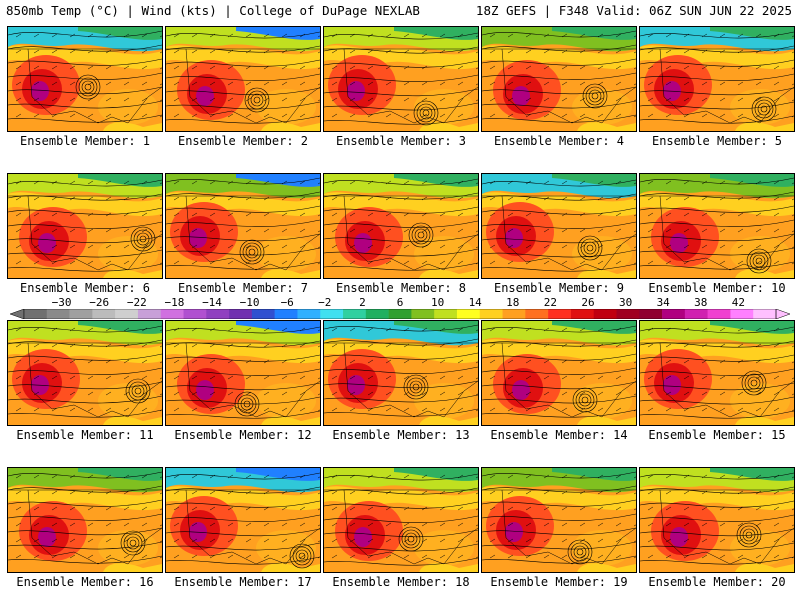 The image size is (800, 600). What do you see at coordinates (550, 302) in the screenshot?
I see `colorbar-tick-label: 22` at bounding box center [550, 302].